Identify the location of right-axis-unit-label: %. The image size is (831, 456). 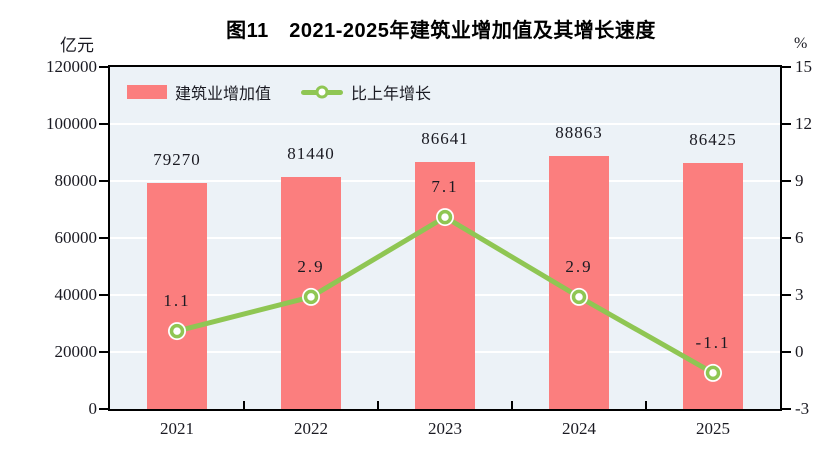
(801, 43).